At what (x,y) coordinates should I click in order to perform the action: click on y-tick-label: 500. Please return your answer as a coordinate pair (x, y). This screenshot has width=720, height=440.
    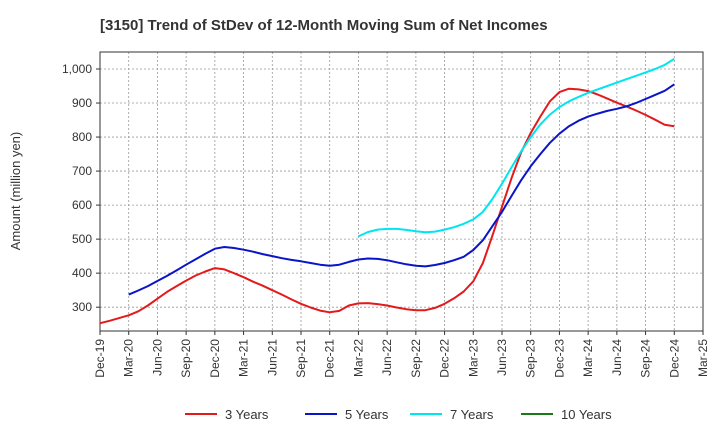
    Looking at the image, I should click on (82, 239).